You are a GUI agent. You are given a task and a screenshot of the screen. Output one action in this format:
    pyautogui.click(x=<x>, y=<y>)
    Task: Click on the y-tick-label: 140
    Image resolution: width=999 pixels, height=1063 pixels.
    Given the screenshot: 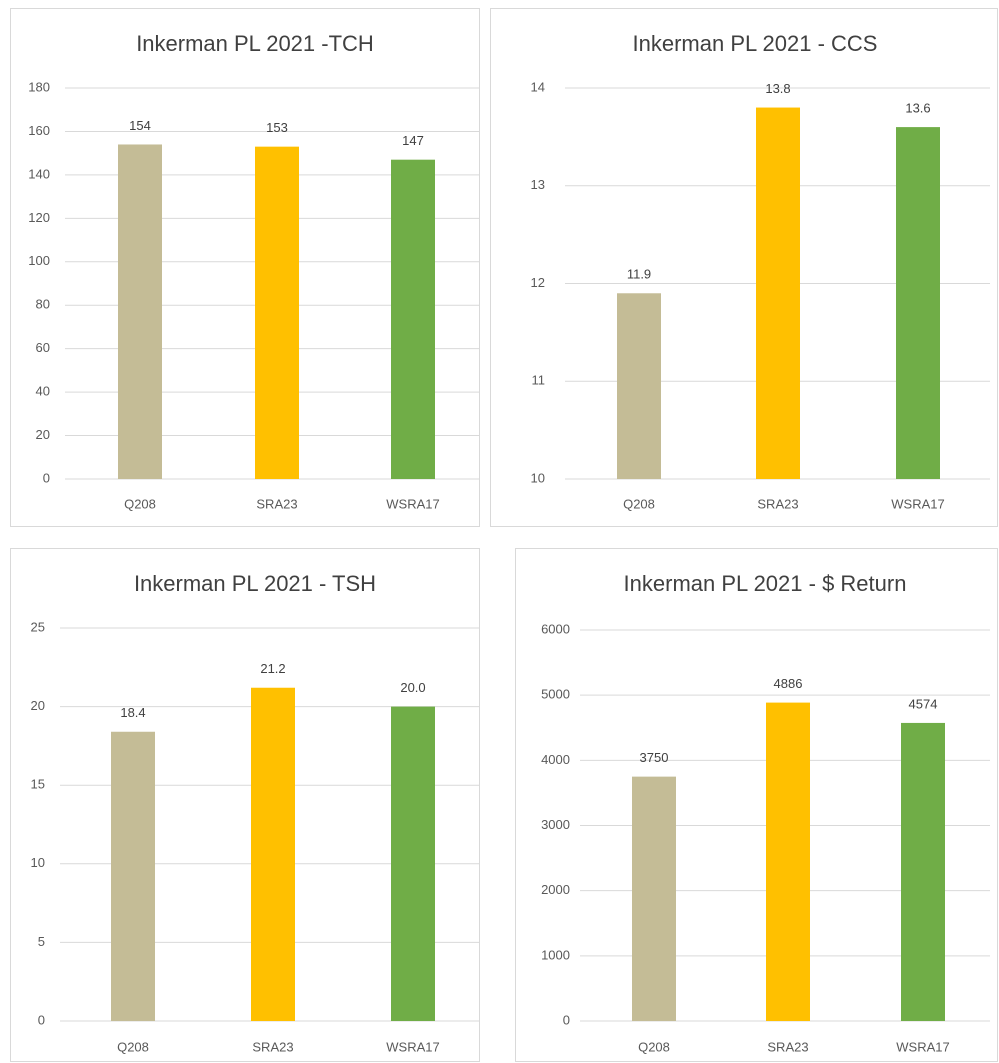 What is the action you would take?
    pyautogui.click(x=39, y=173)
    